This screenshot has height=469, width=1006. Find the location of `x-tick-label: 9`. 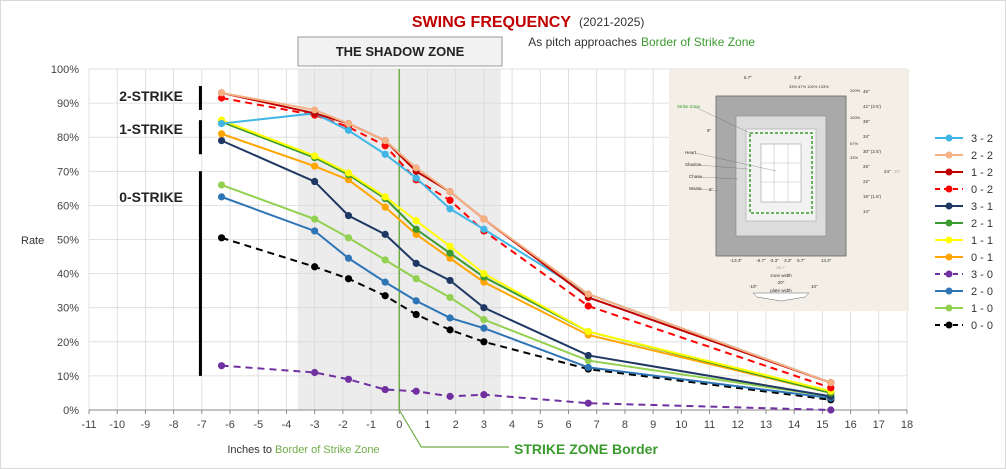

x-tick-label: 9 is located at coordinates (653, 425).